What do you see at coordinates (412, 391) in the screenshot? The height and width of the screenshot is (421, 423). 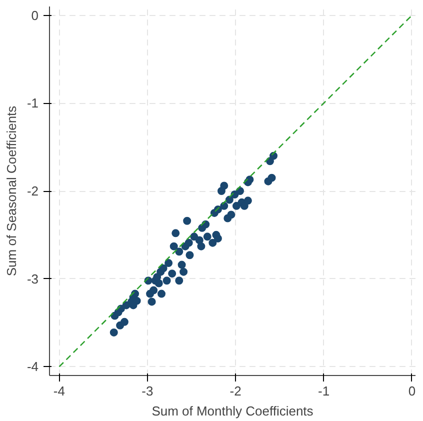 I see `x-tick-label: 0` at bounding box center [412, 391].